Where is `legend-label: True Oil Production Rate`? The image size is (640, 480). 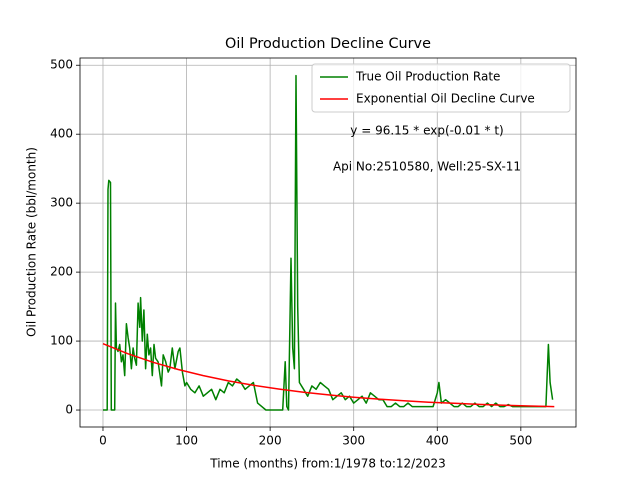
legend-label: True Oil Production Rate is located at coordinates (427, 77).